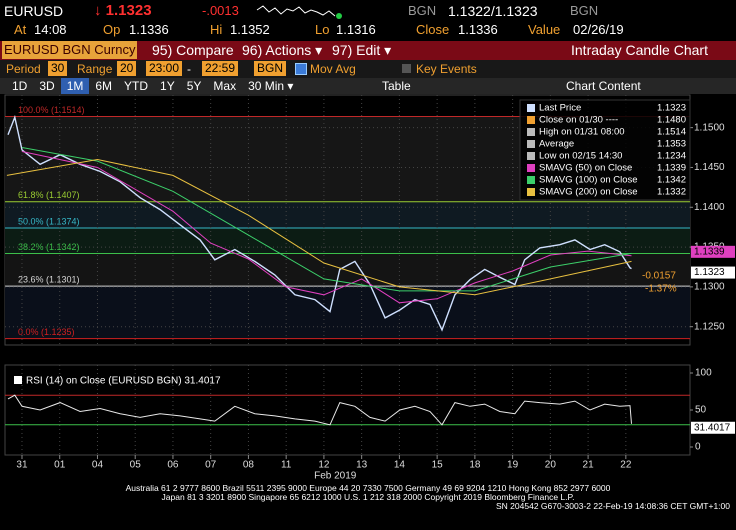  Describe the element at coordinates (333, 69) in the screenshot. I see `label: Mov Avg` at that location.